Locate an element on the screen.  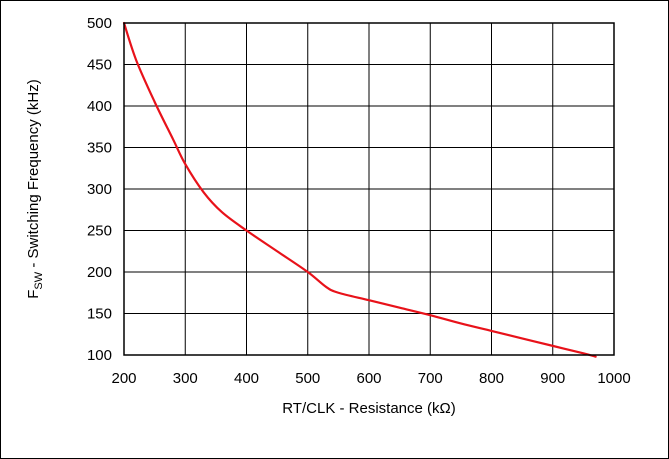
y-ticks: 100 150 200 250 300 350 400 450 500 is located at coordinates (99, 189).